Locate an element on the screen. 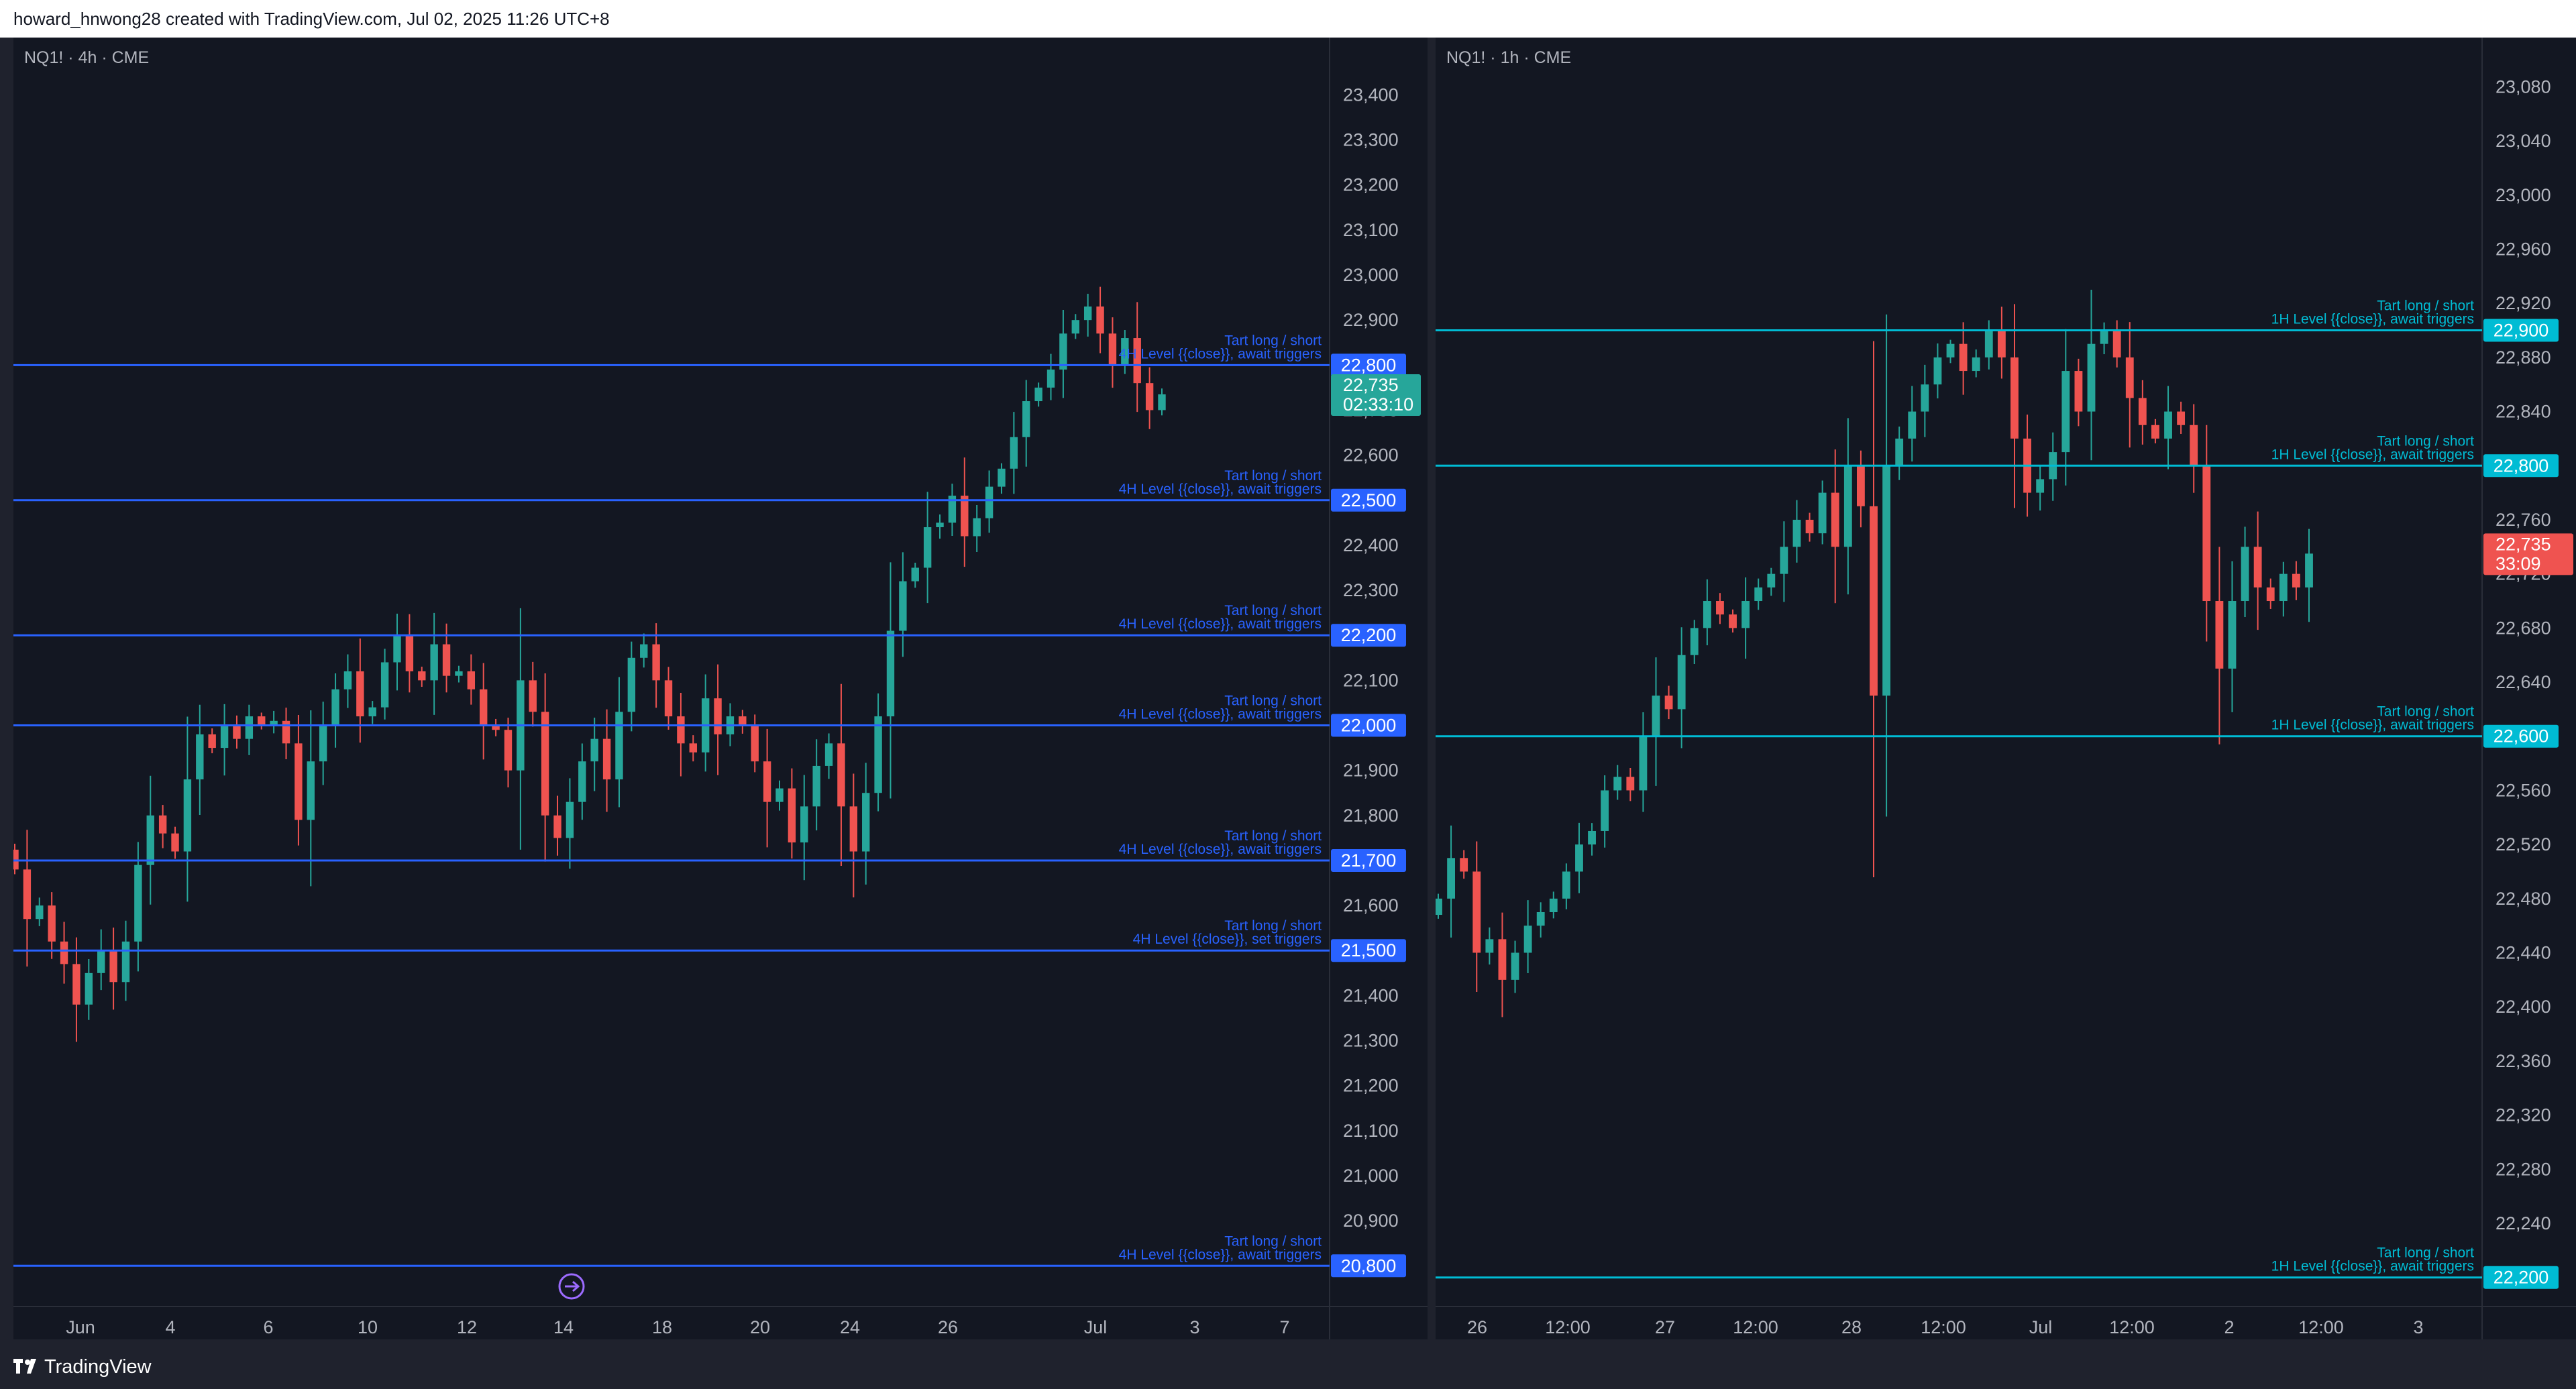 This screenshot has width=2576, height=1389. price-tick-label: 22,760 is located at coordinates (2523, 520).